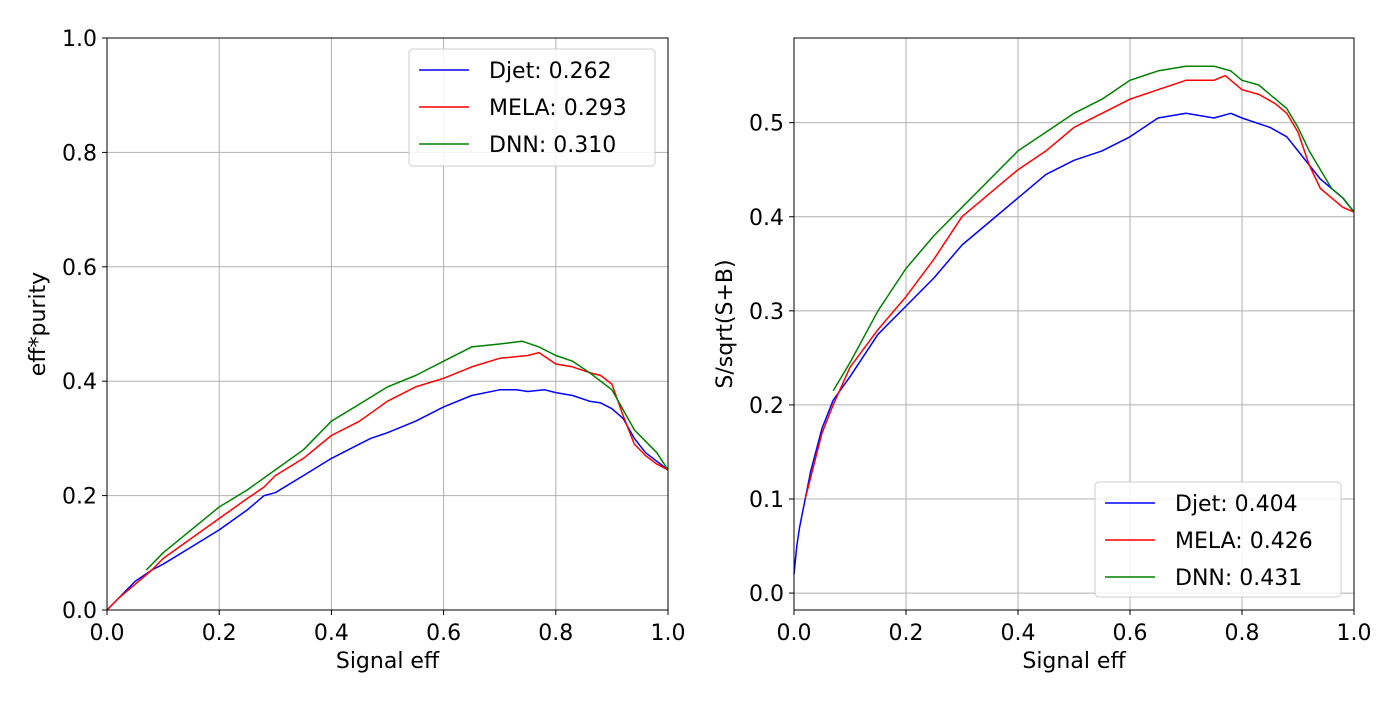 This screenshot has height=704, width=1400. What do you see at coordinates (766, 500) in the screenshot?
I see `y-tick-label: 0.1` at bounding box center [766, 500].